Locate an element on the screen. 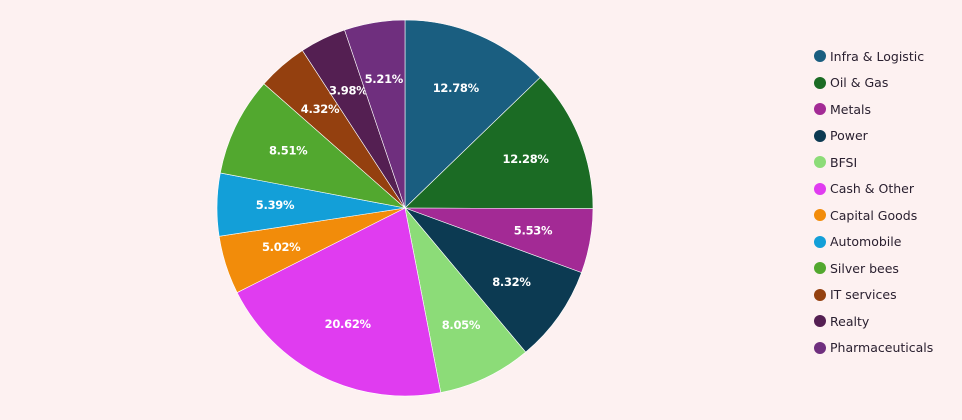 This screenshot has height=420, width=962. legend-item-6: Capital Goods is located at coordinates (873, 215).